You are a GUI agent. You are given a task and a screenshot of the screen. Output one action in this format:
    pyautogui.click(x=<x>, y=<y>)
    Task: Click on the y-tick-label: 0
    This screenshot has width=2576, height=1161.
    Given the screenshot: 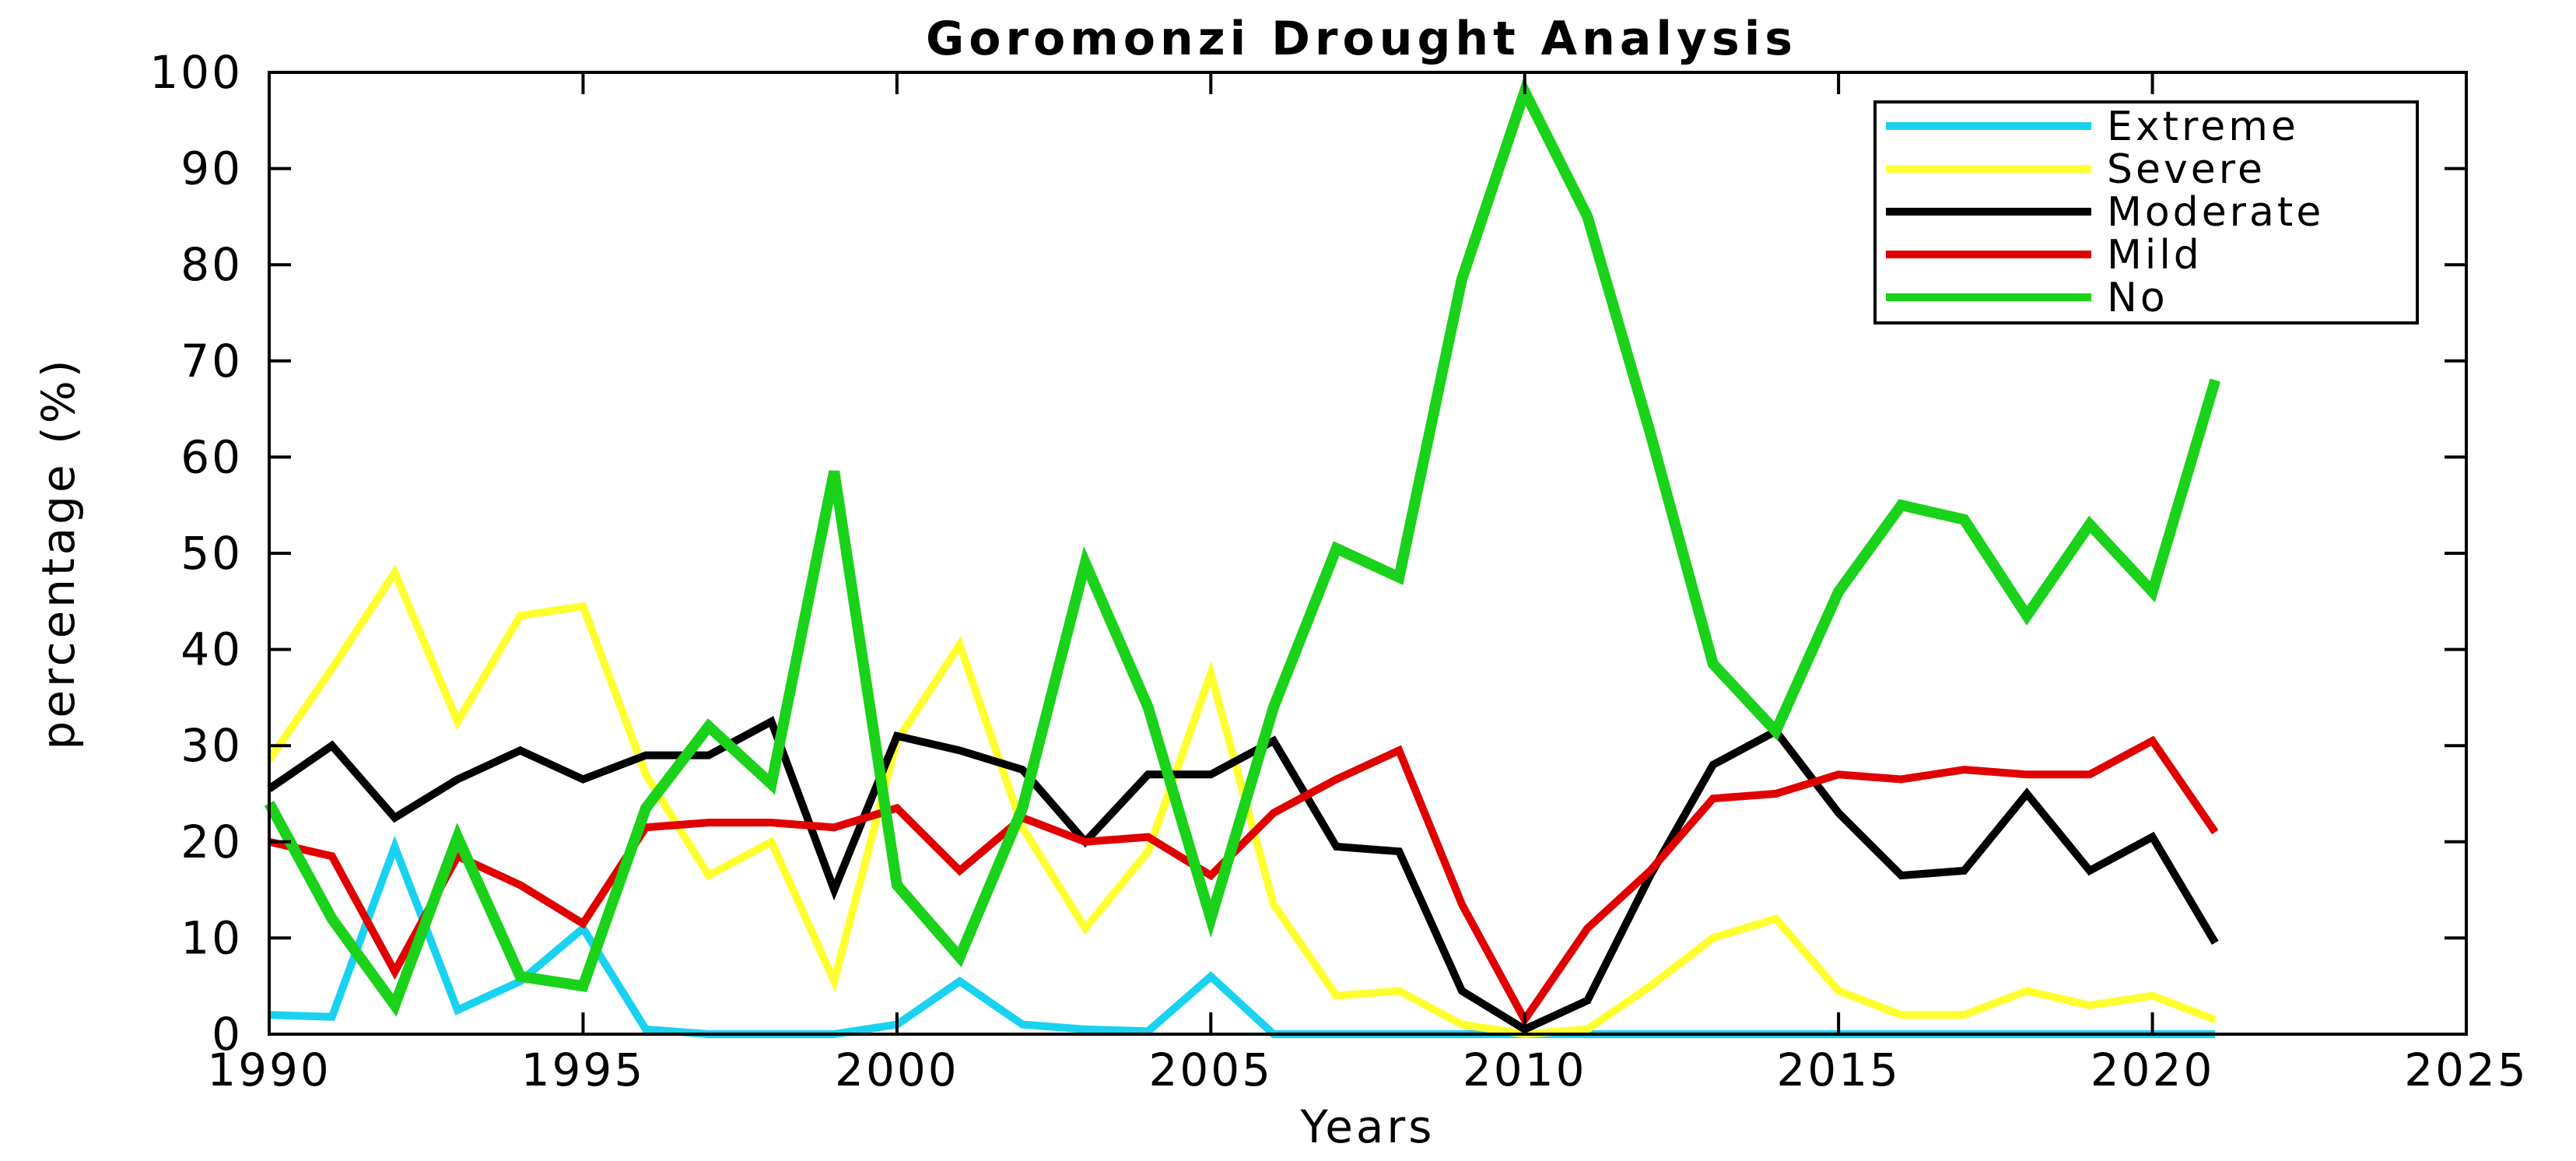 What is the action you would take?
    pyautogui.click(x=227, y=1034)
    